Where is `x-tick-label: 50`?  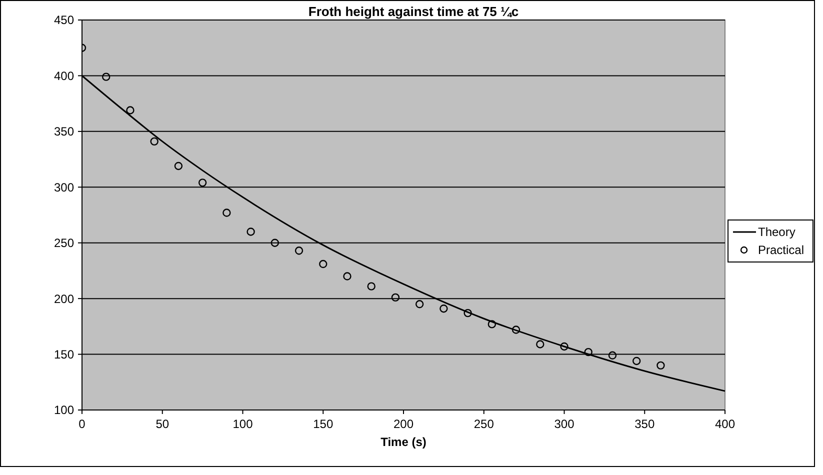 x-tick-label: 50 is located at coordinates (163, 424).